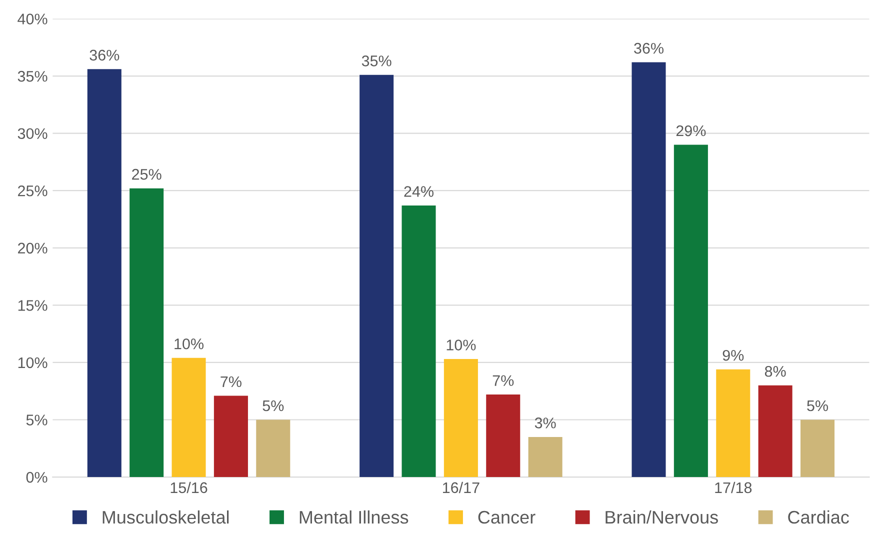 The image size is (878, 536). What do you see at coordinates (377, 61) in the screenshot?
I see `data-label: 35%` at bounding box center [377, 61].